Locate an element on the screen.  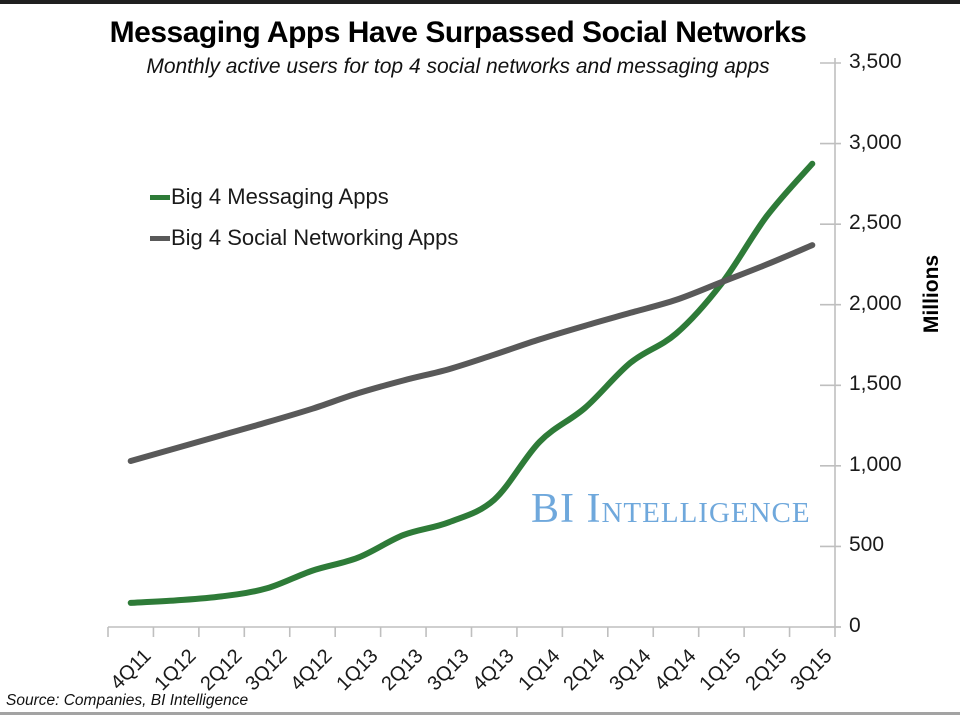
y-tick-label: 1,500 is located at coordinates (875, 384).